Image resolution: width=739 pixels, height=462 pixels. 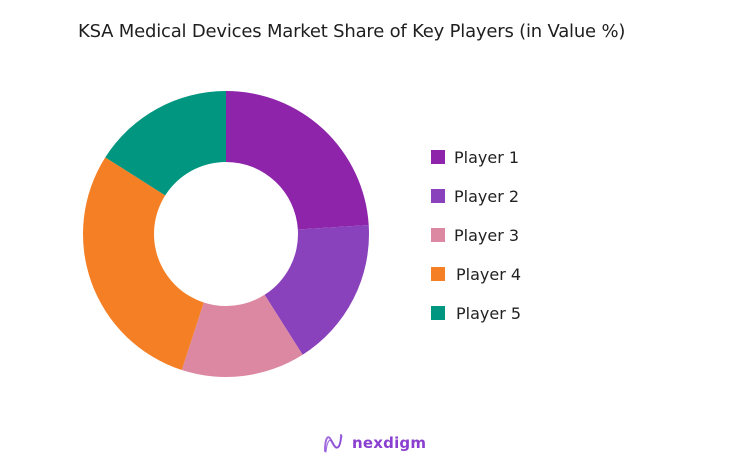 I want to click on legend-label: Player 5, so click(x=489, y=313).